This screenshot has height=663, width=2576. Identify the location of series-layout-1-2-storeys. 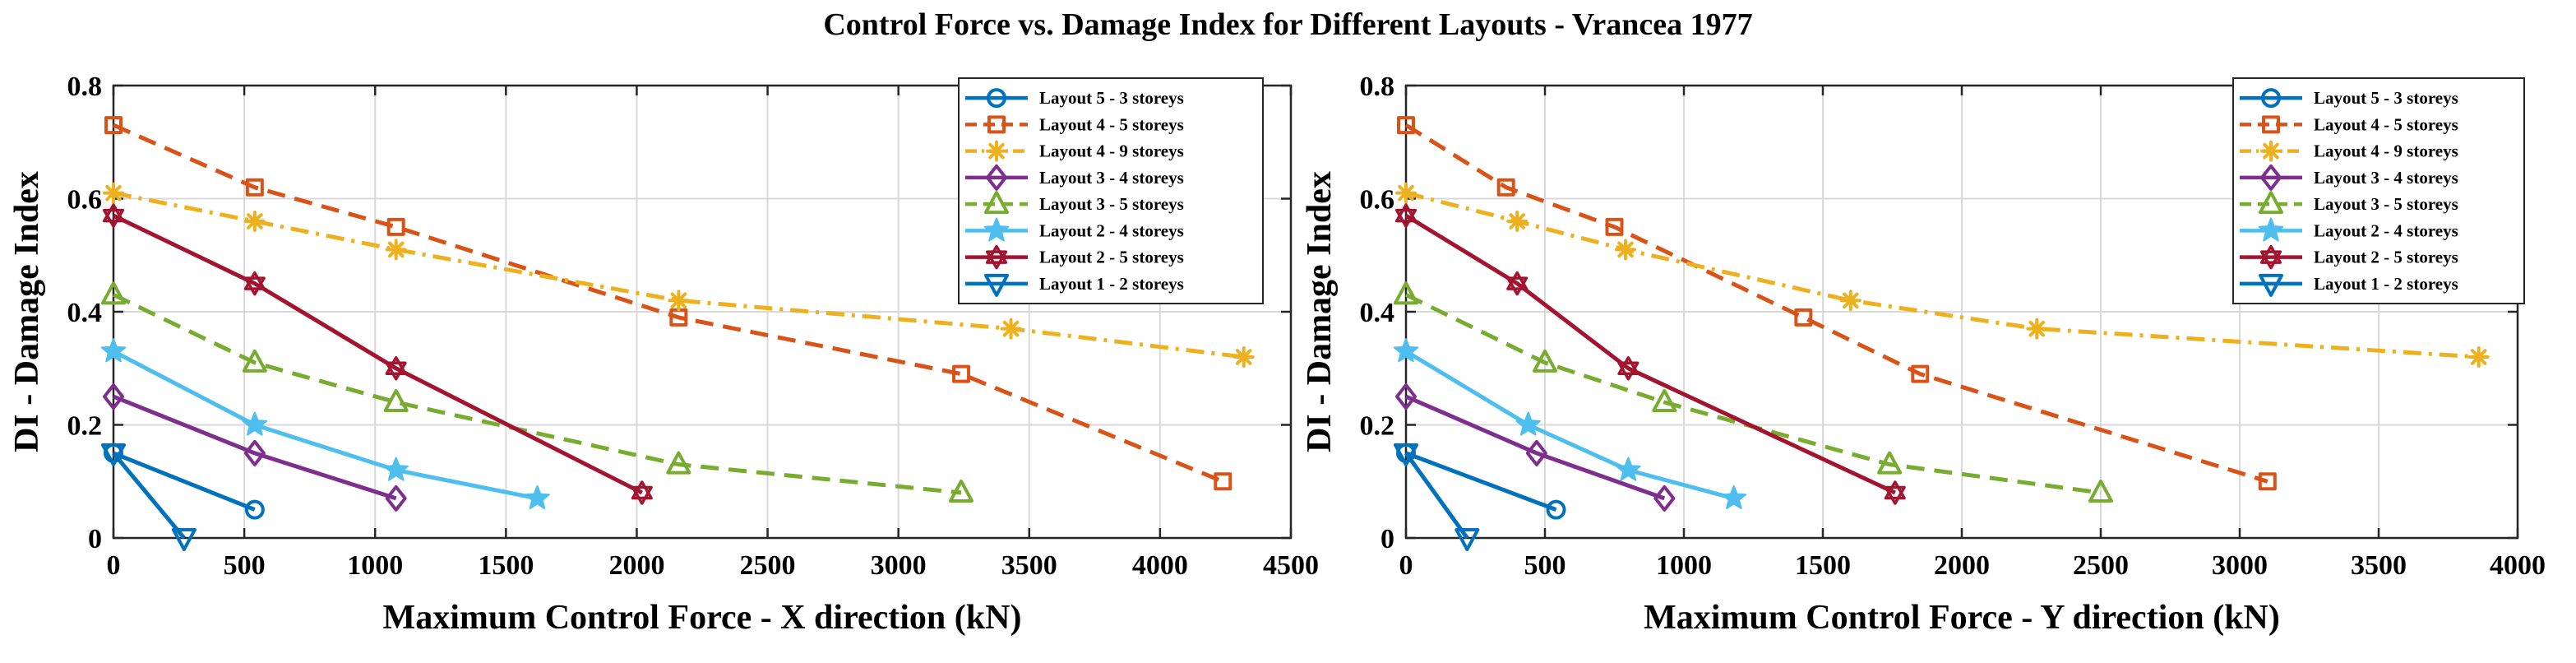
(1437, 497).